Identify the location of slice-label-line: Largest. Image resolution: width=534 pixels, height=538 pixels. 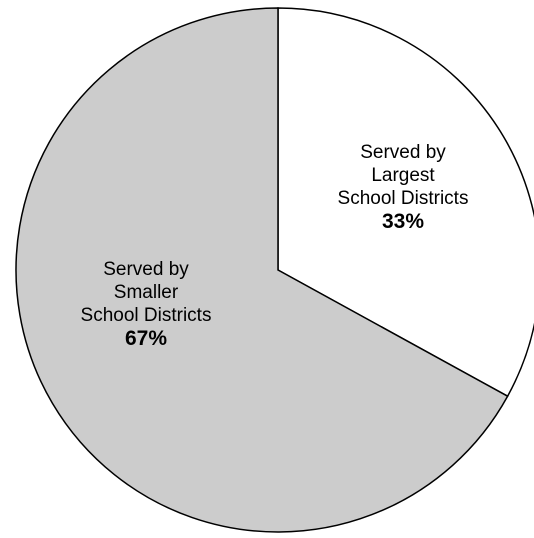
(403, 175).